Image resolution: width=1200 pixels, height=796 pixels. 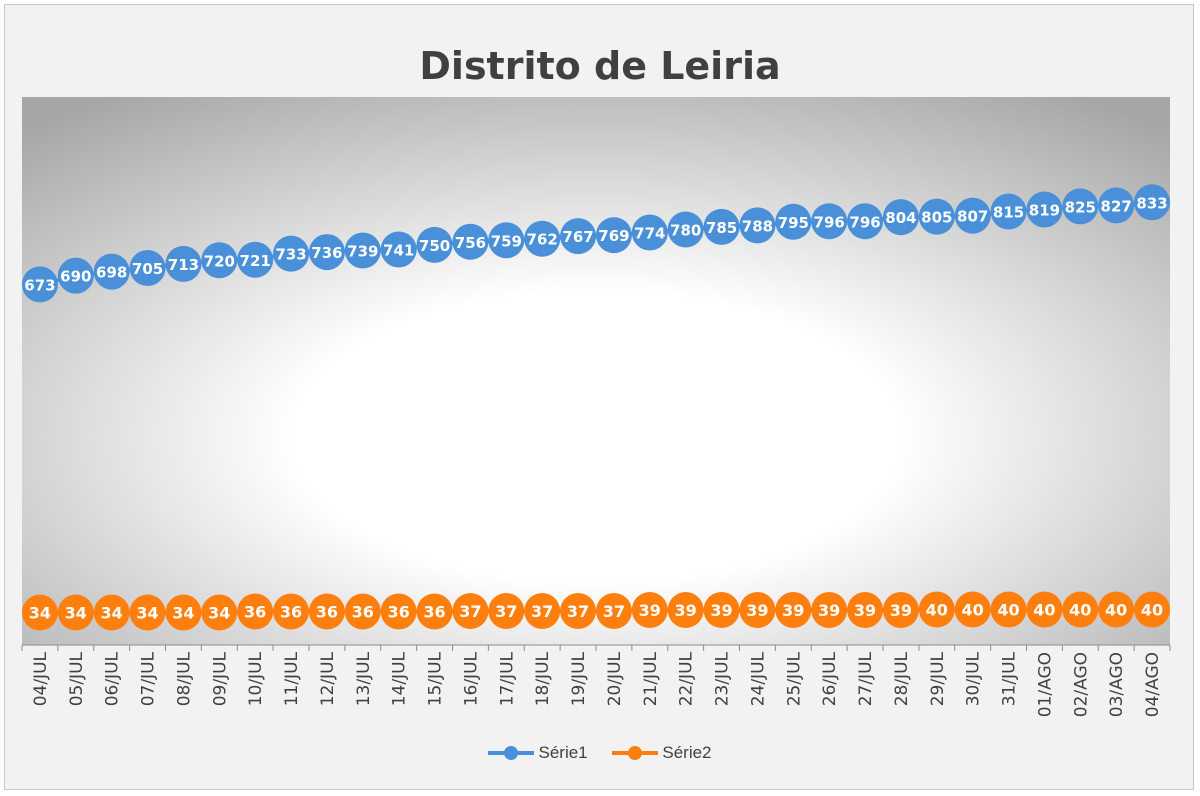 I want to click on data-label: 690, so click(x=75, y=277).